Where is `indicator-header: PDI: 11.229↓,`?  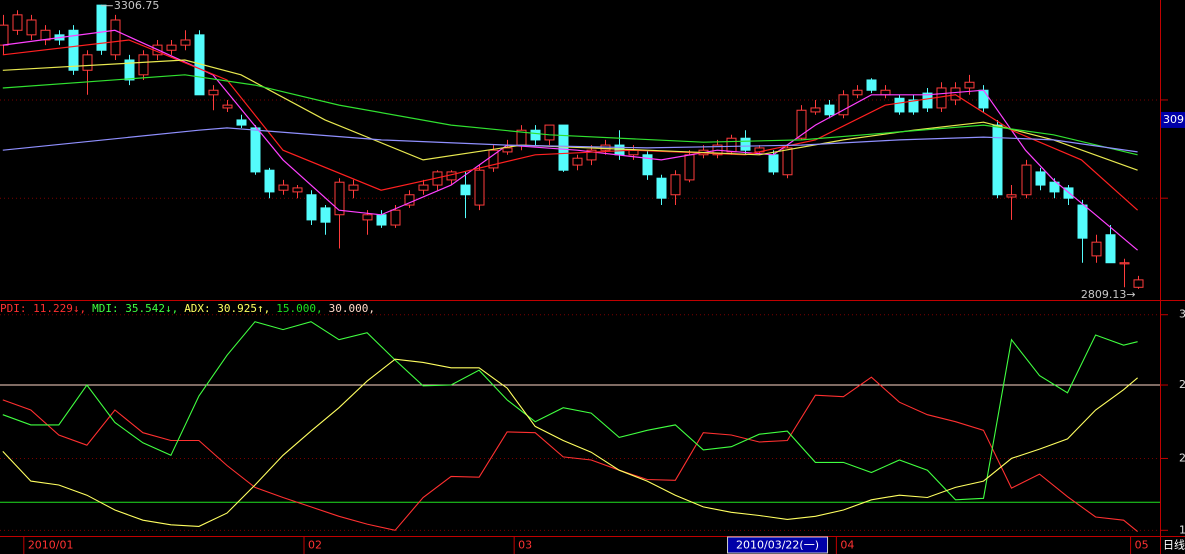 indicator-header: PDI: 11.229↓, is located at coordinates (43, 308).